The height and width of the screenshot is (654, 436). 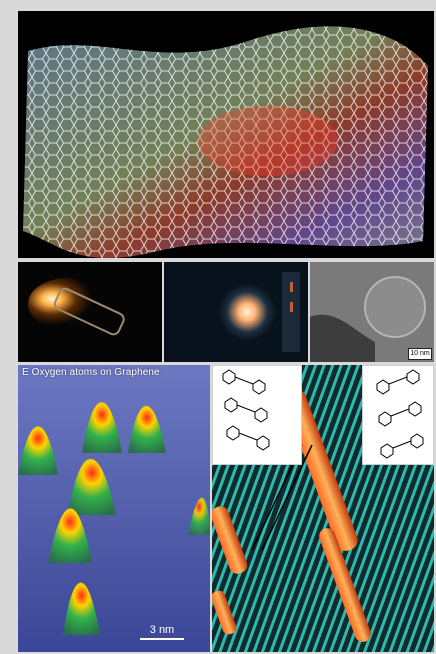 I want to click on scale-bar-10nm, so click(x=420, y=354).